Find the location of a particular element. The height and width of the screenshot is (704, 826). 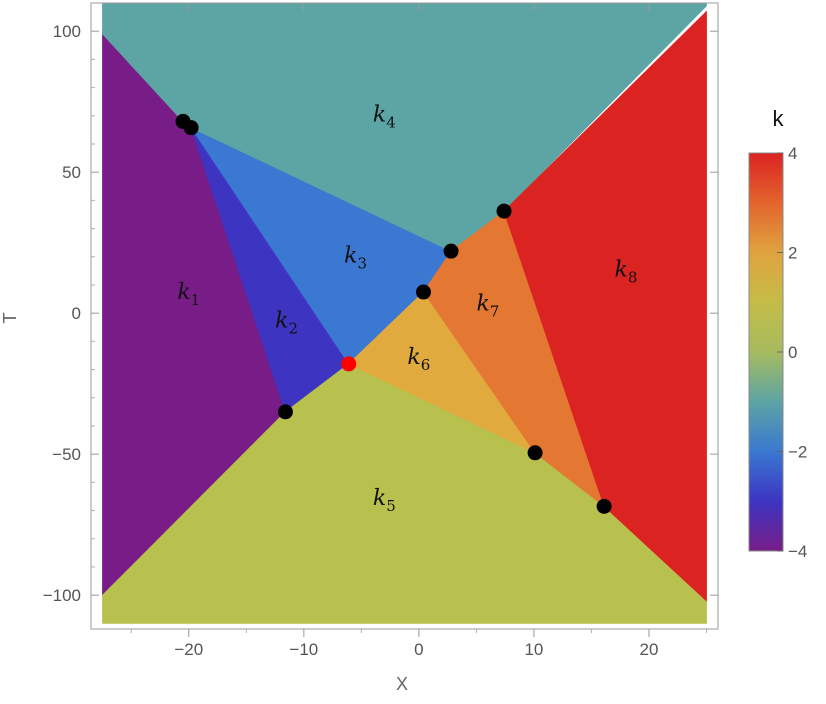

region-label-k3: k3 is located at coordinates (355, 257).